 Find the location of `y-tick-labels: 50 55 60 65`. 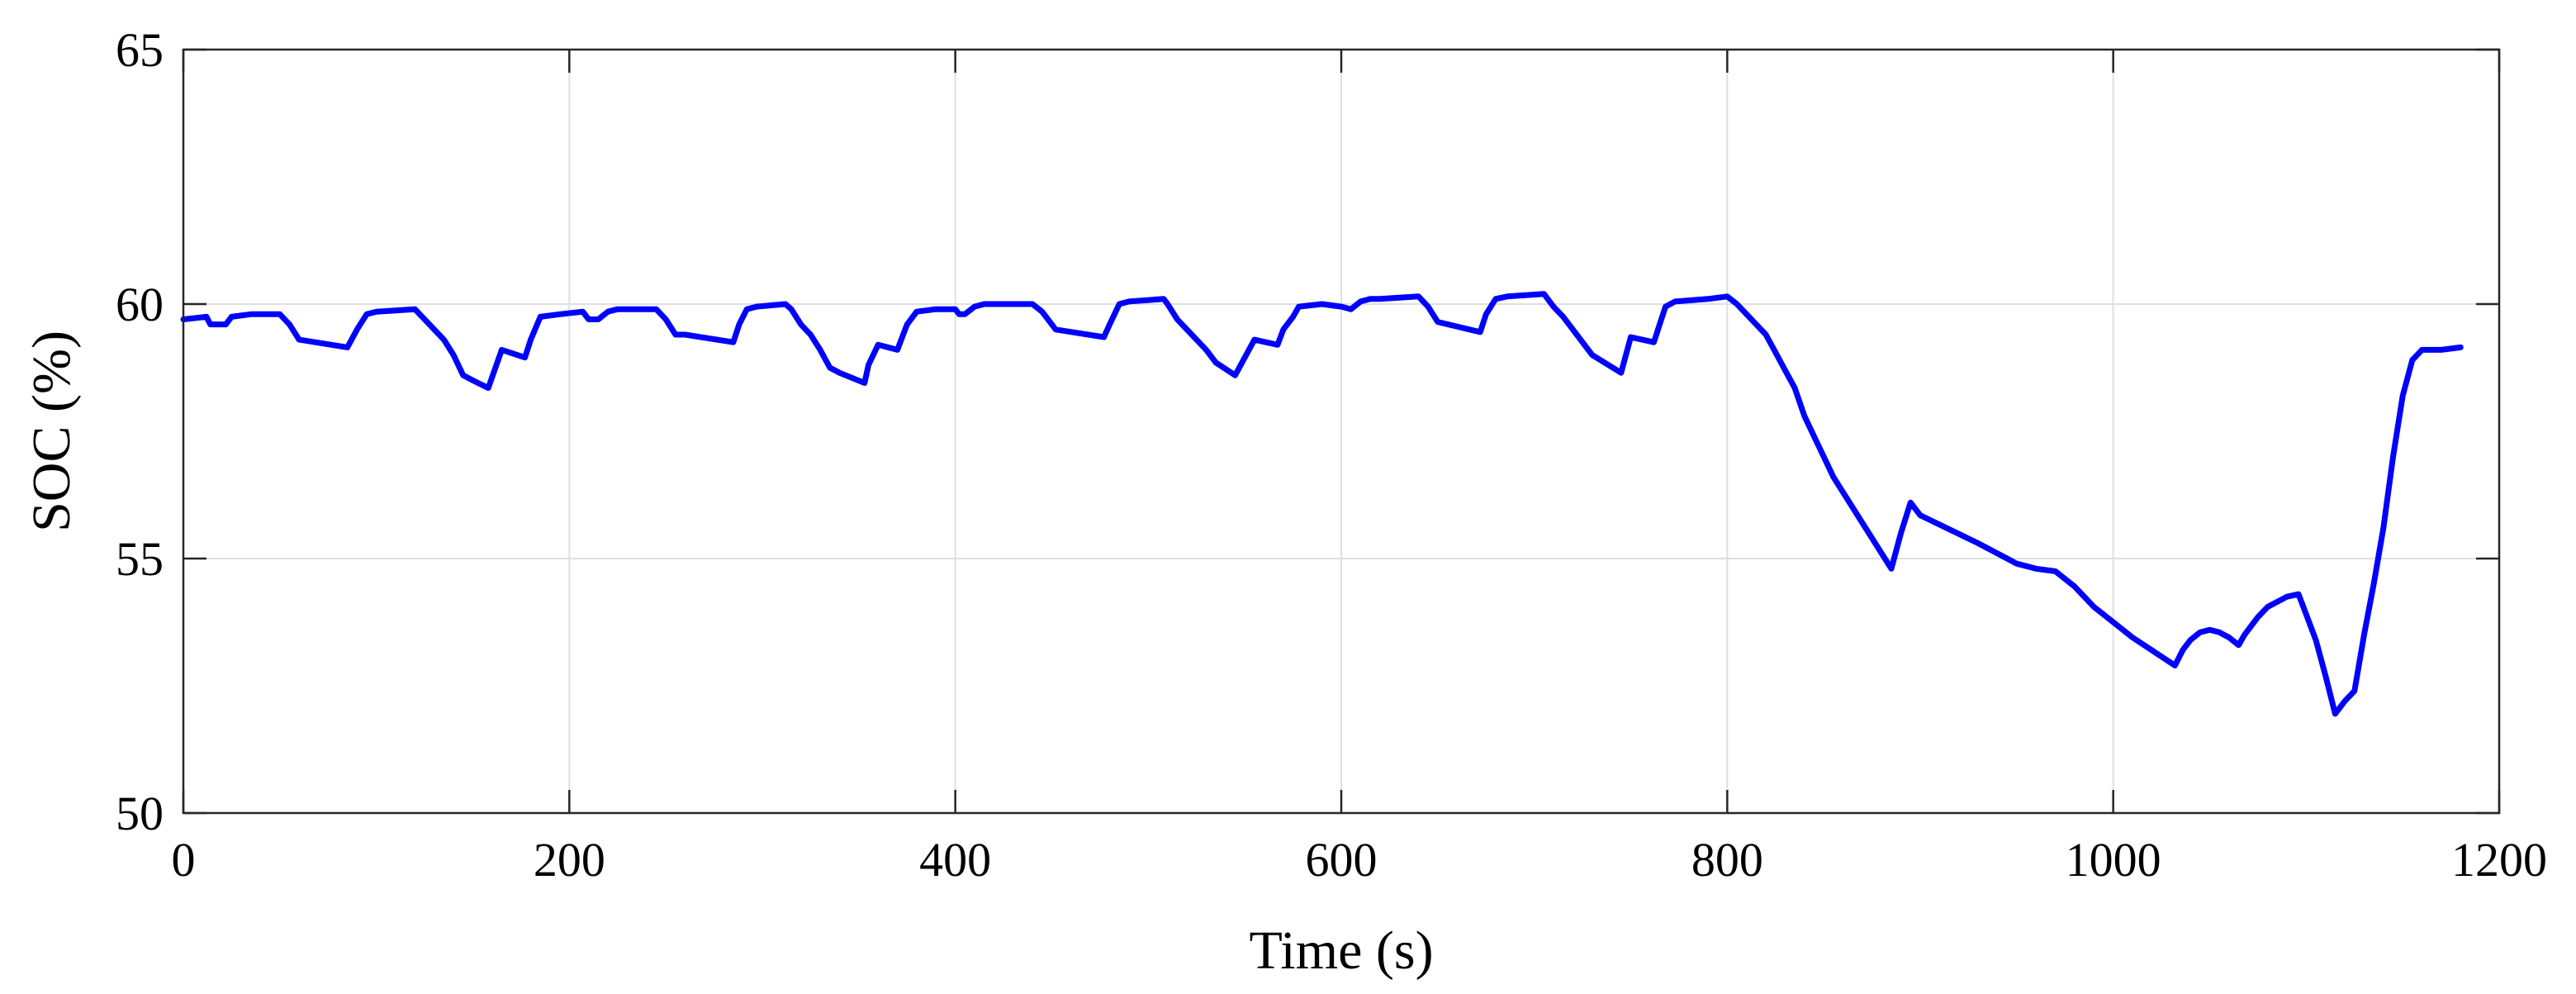

y-tick-labels: 50 55 60 65 is located at coordinates (140, 432).